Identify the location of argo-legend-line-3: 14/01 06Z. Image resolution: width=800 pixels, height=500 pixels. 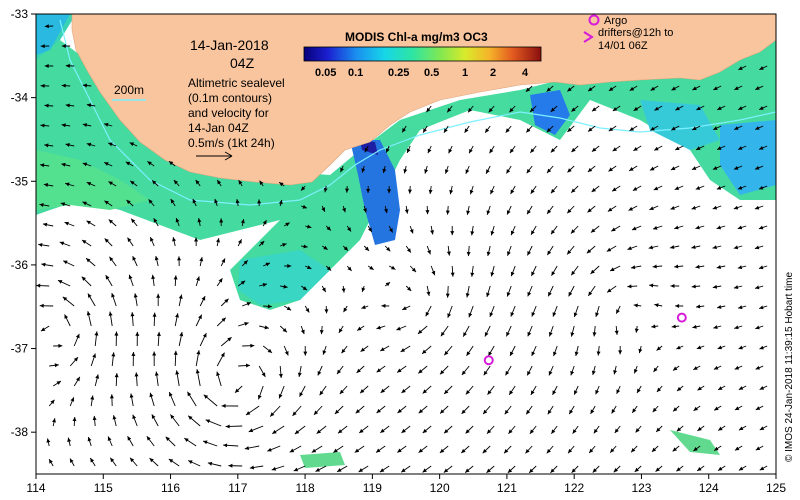
(623, 46).